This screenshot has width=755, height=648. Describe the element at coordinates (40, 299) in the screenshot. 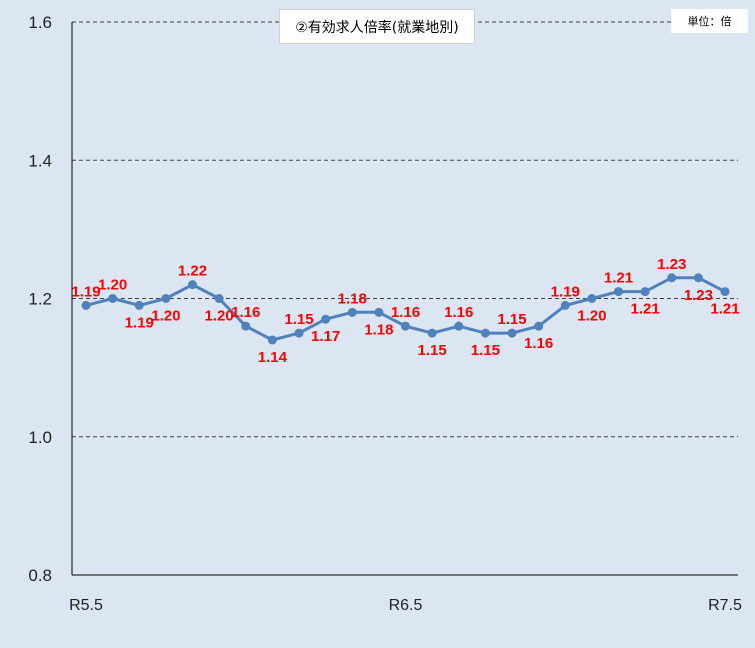

I see `y-tick-label: 1.2` at that location.